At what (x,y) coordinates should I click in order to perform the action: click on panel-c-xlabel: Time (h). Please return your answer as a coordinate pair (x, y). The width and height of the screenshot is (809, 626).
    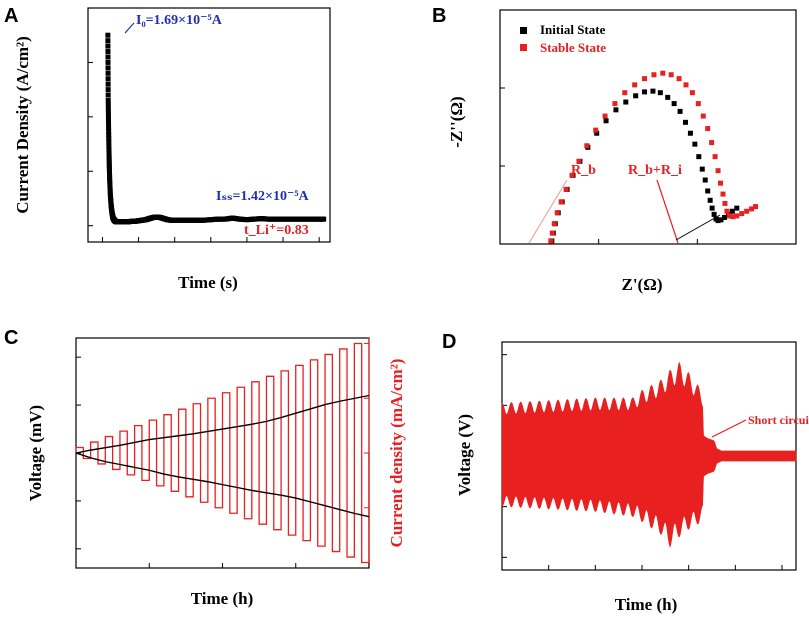
    Looking at the image, I should click on (222, 598).